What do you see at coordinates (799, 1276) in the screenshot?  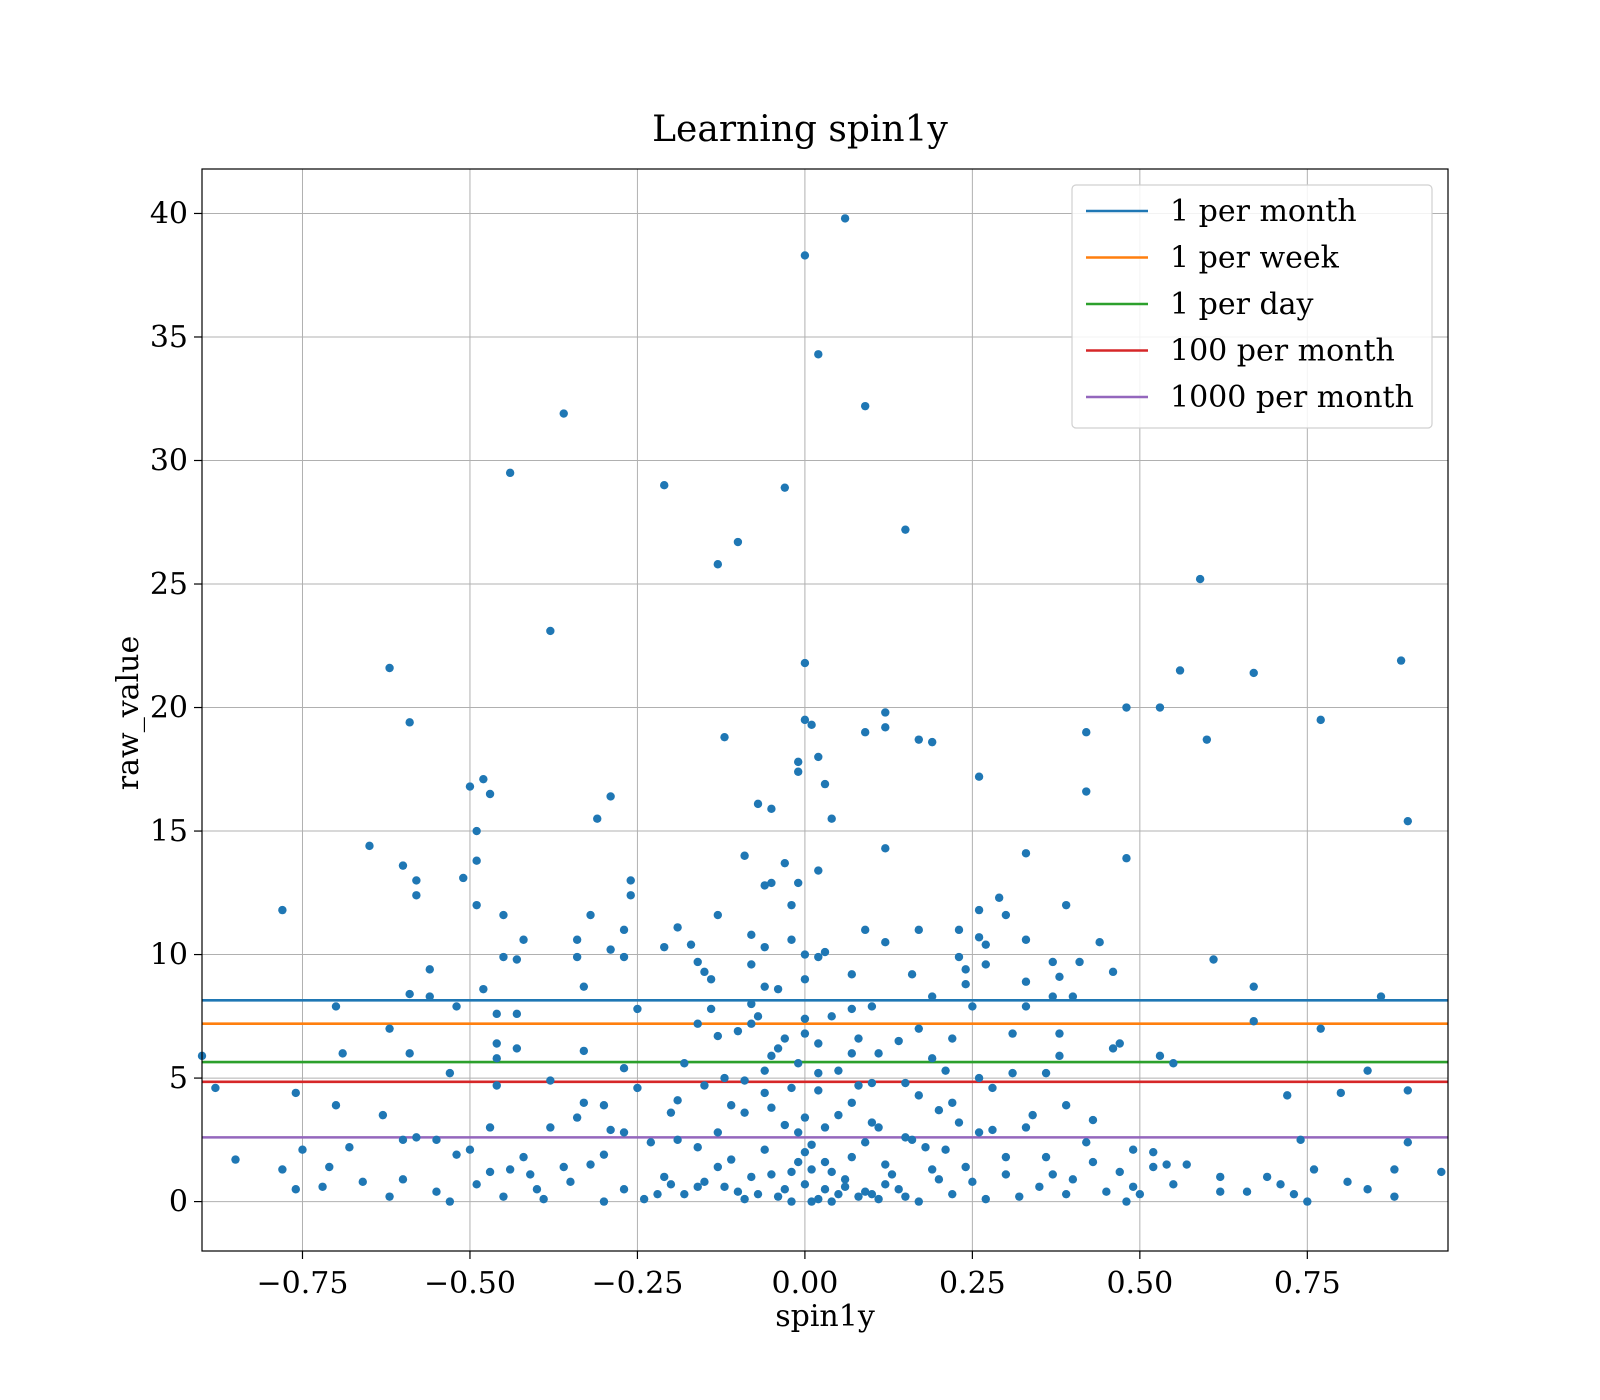 I see `x-axis-ticks: −0.75 −0.50 −0.25 0.00 0.25 0.50 0.75` at bounding box center [799, 1276].